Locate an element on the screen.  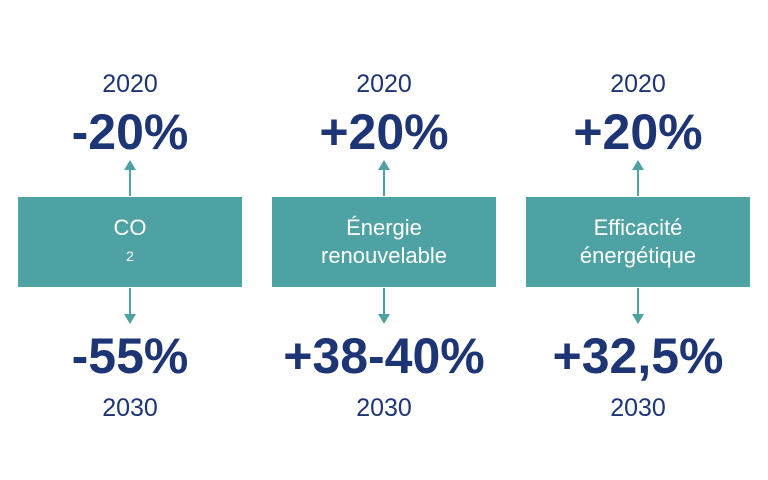
category-label: CO is located at coordinates (130, 227).